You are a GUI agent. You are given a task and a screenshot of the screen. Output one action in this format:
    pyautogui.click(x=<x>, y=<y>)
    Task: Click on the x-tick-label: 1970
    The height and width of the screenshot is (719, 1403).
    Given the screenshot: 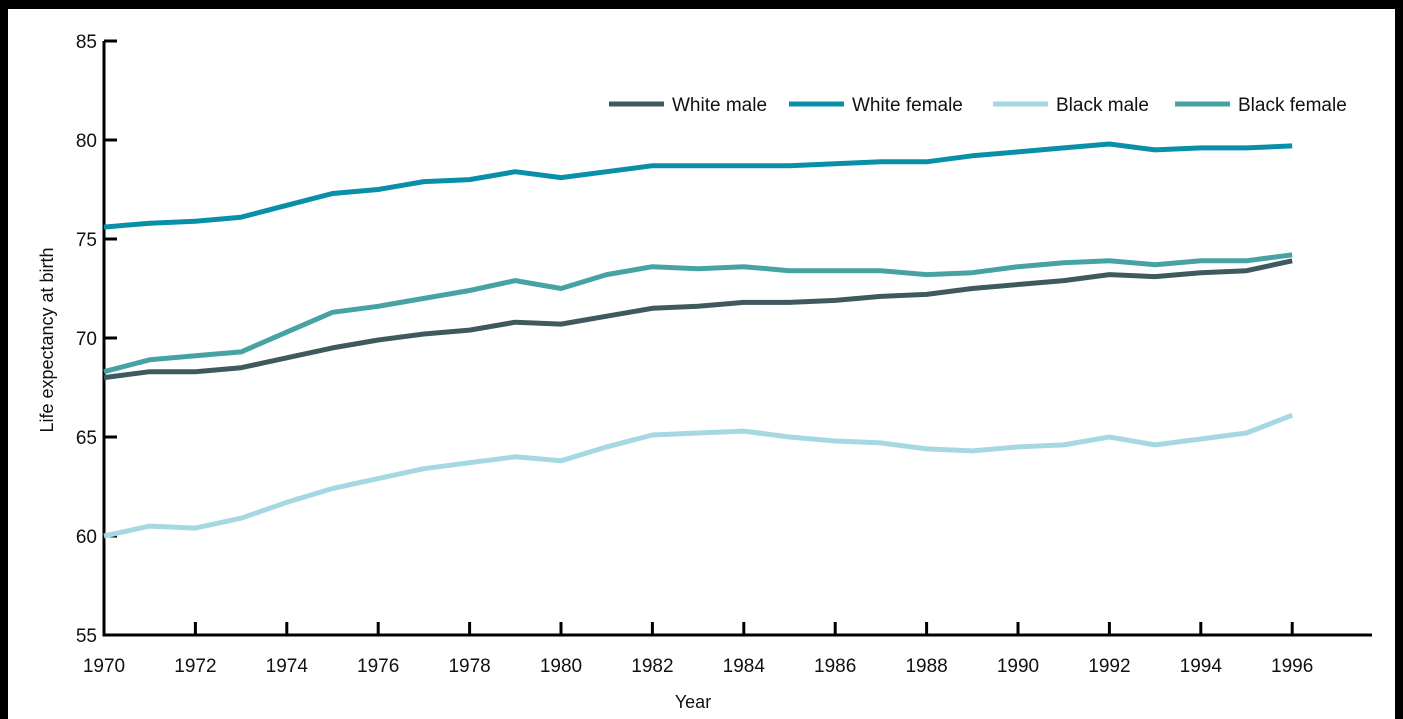 What is the action you would take?
    pyautogui.click(x=104, y=666)
    